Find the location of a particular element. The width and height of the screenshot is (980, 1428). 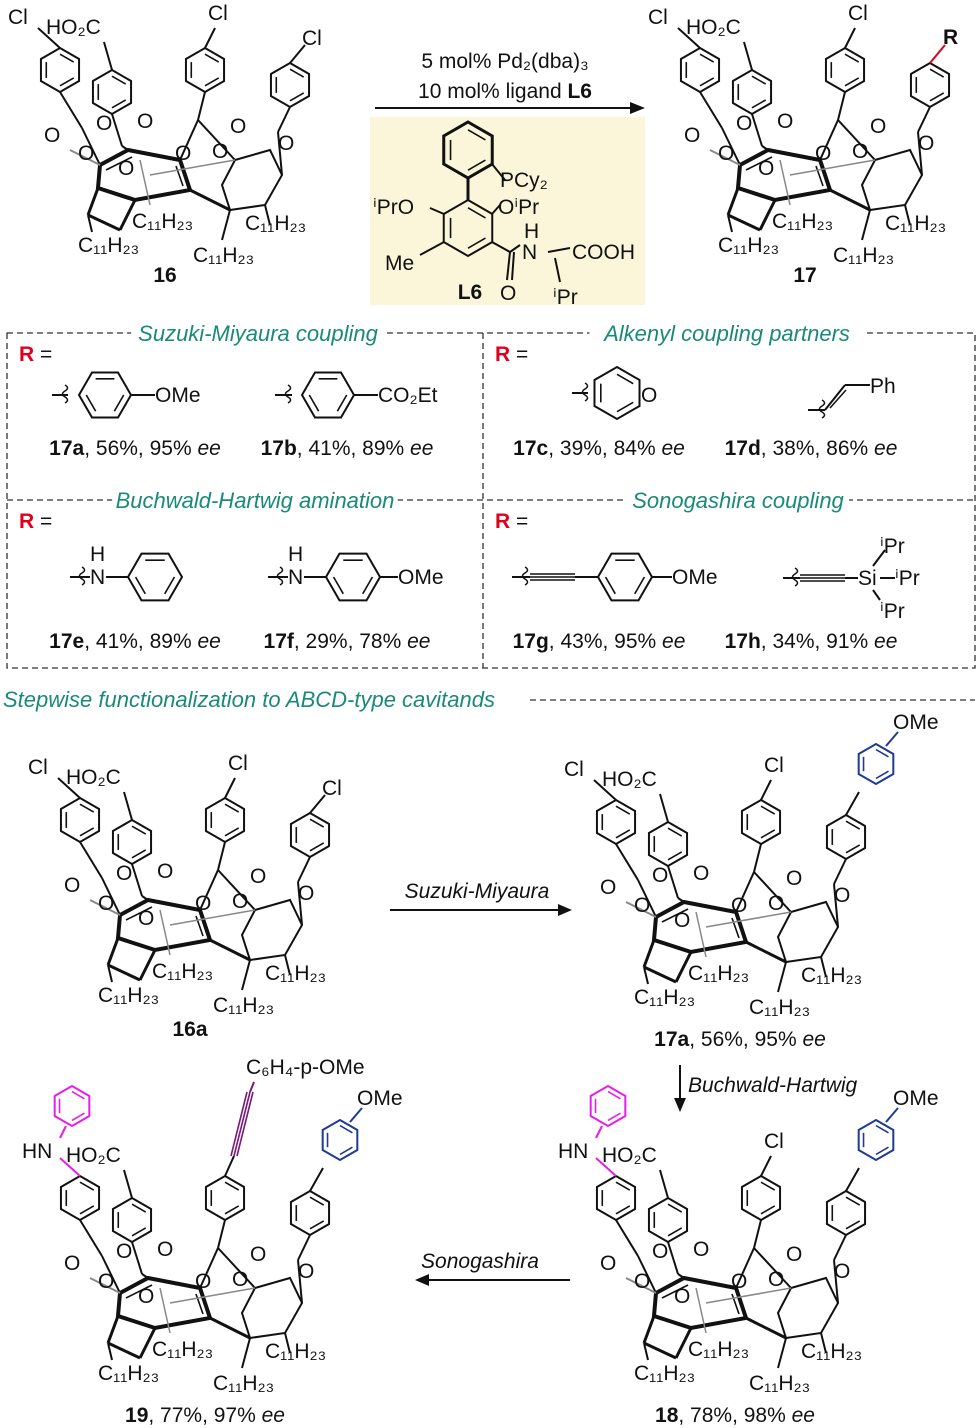

compound-number: 17d is located at coordinates (743, 448).